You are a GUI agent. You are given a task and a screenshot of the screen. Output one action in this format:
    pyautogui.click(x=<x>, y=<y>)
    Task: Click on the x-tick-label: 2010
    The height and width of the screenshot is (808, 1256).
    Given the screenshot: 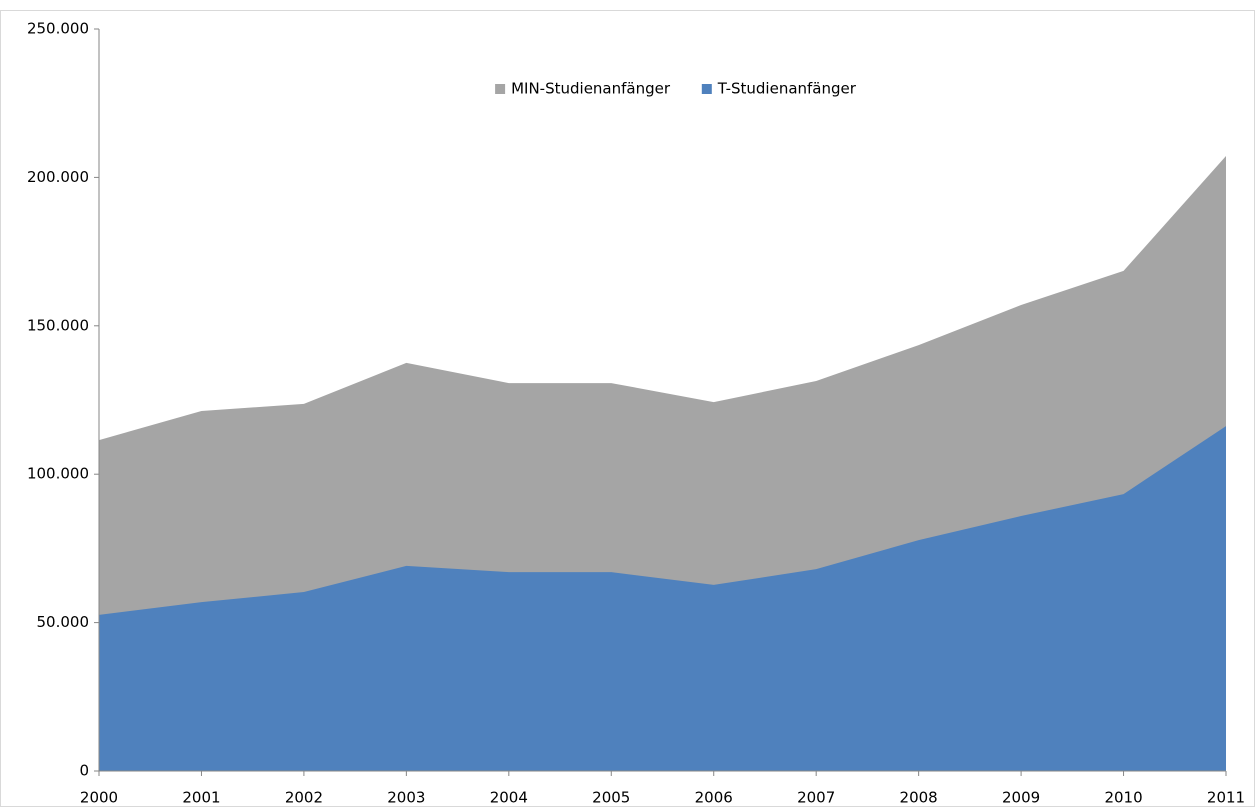 What is the action you would take?
    pyautogui.click(x=1123, y=798)
    